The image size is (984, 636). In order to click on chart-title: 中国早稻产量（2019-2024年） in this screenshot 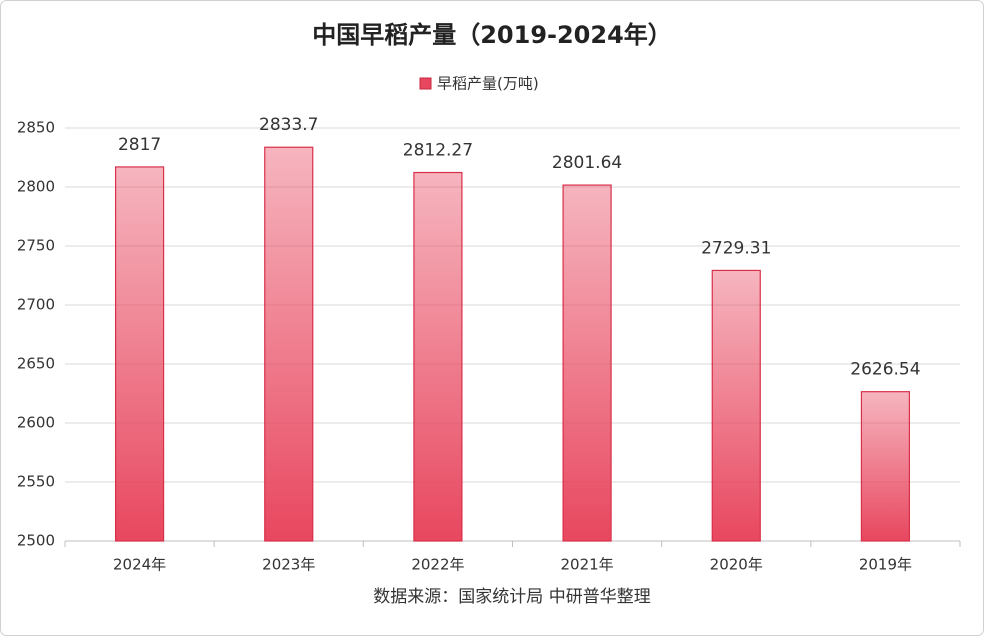, I will do `click(492, 35)`.